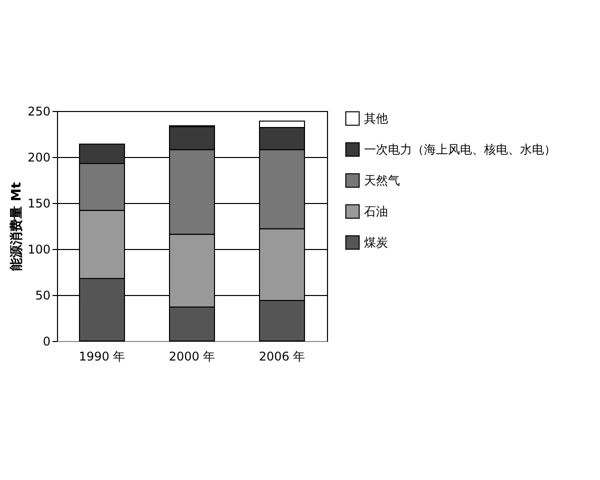 This screenshot has width=600, height=480. Describe the element at coordinates (46, 341) in the screenshot. I see `y-tick-label: 0` at that location.